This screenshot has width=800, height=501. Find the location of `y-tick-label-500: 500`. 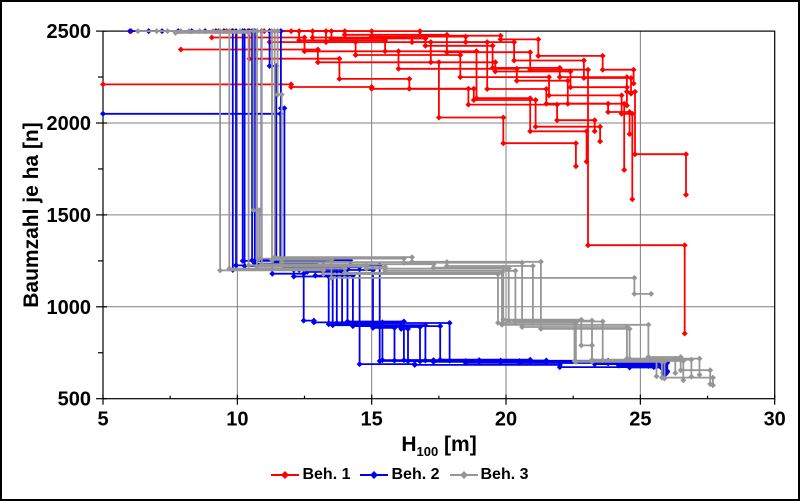

y-tick-label-500: 500 is located at coordinates (74, 400).